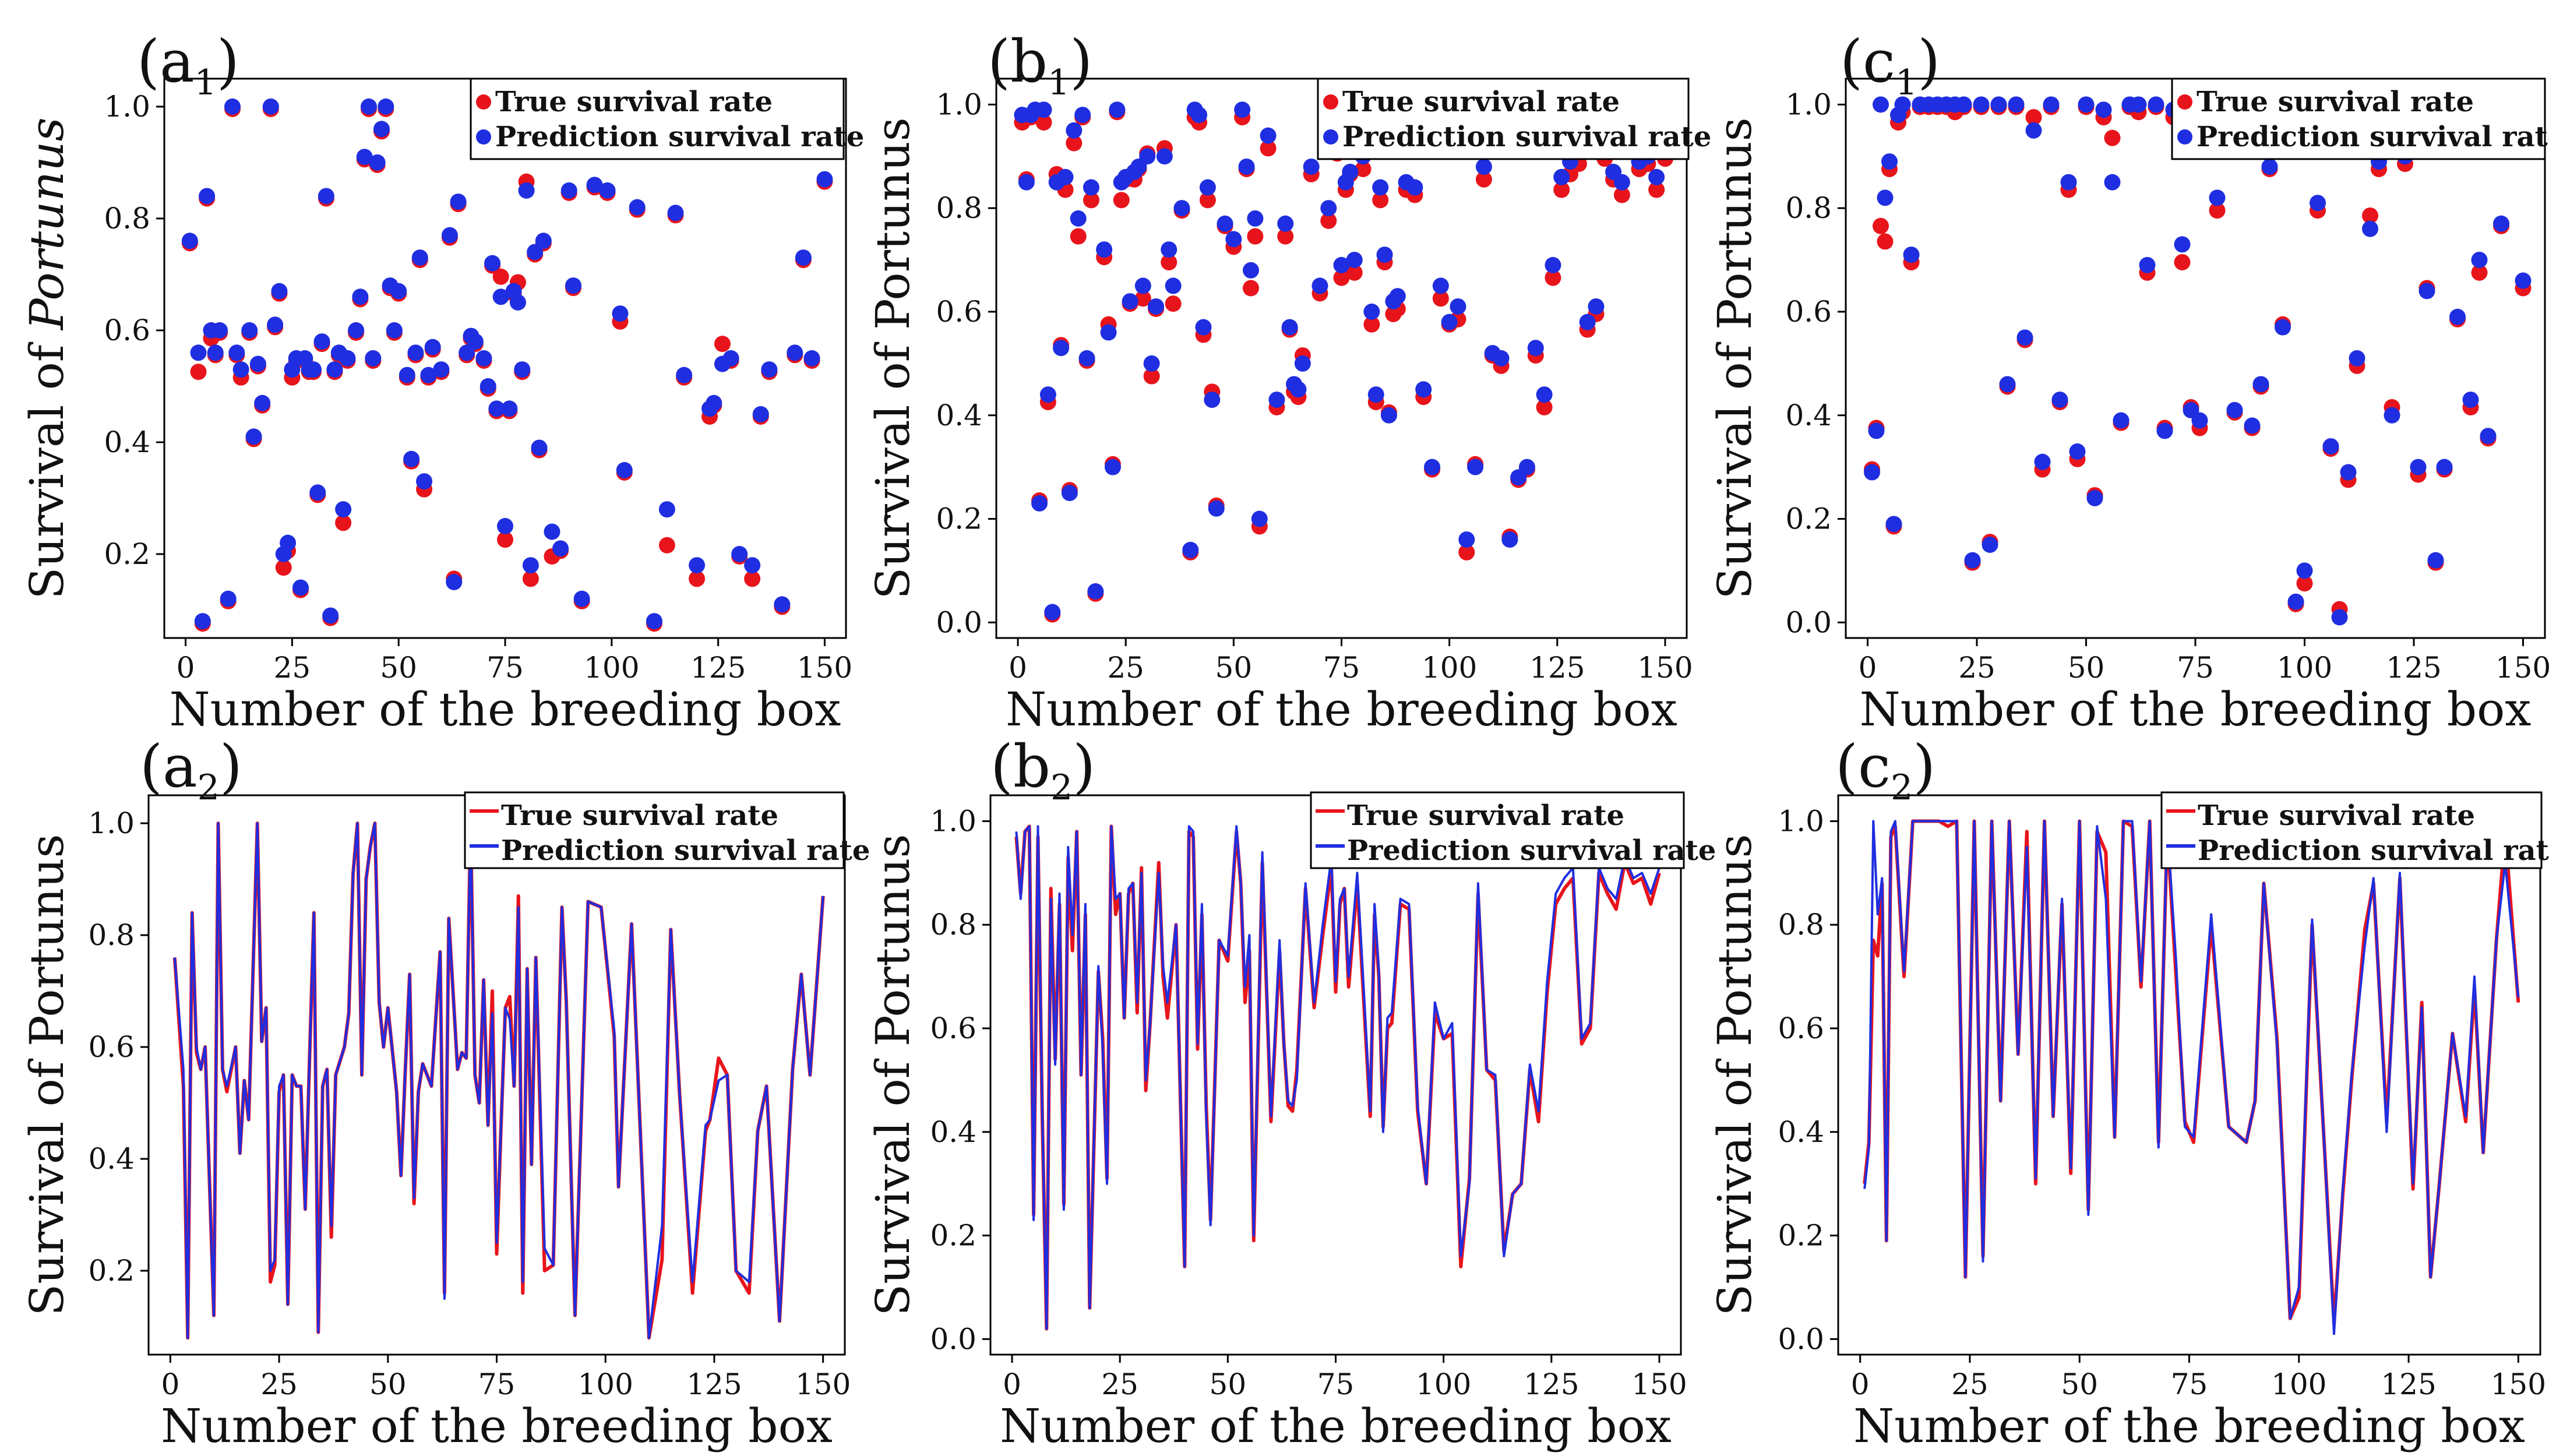  I want to click on y-tick-label: 0.2, so click(127, 554).